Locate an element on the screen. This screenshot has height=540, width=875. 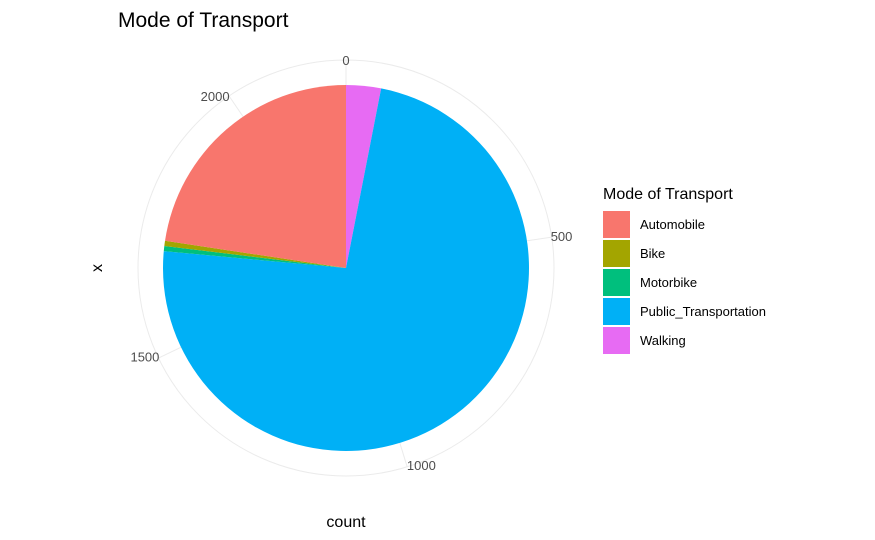
legend-swatch-bike is located at coordinates (616, 253).